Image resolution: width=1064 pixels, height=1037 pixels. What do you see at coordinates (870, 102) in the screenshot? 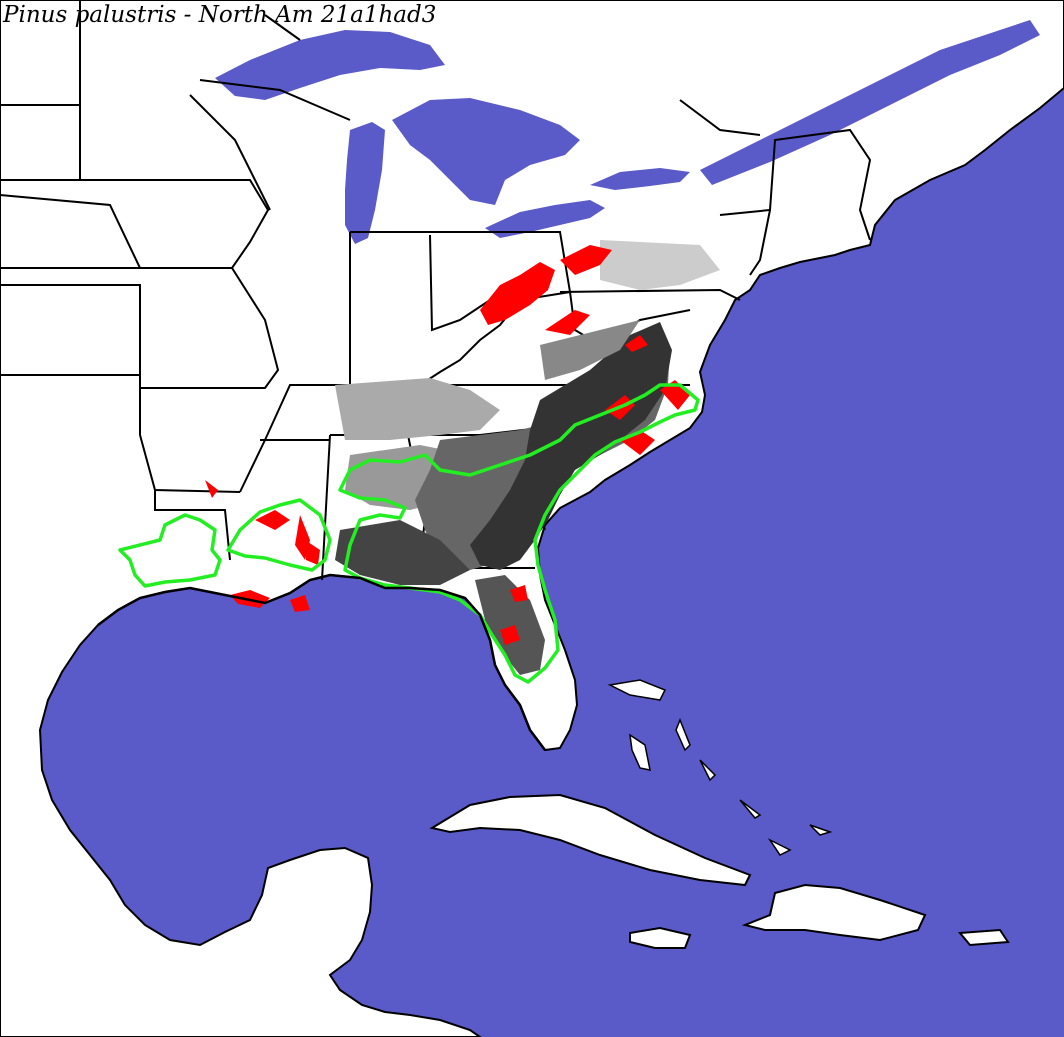
I see `st-lawrence` at bounding box center [870, 102].